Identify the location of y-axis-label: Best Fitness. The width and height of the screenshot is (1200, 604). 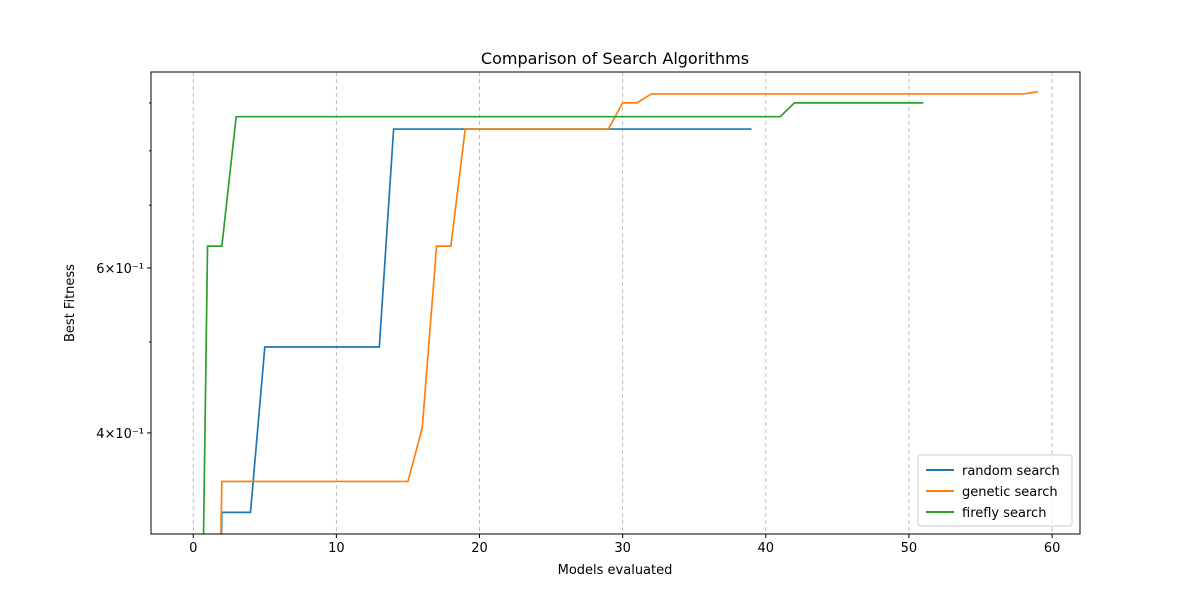
(70, 303).